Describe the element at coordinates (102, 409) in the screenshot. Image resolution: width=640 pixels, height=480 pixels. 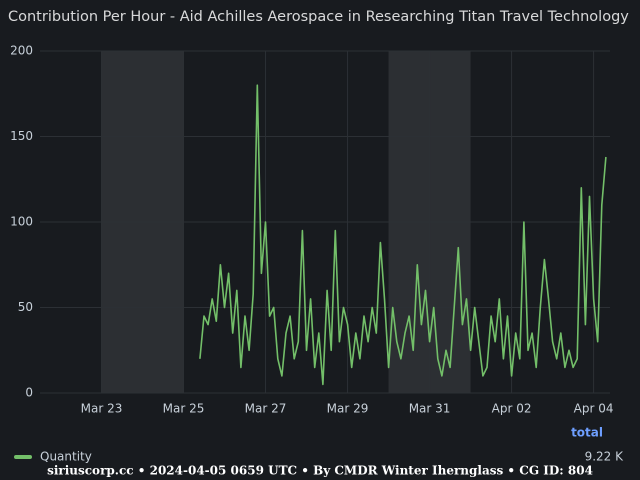
I see `x-tick-label: Mar 23` at that location.